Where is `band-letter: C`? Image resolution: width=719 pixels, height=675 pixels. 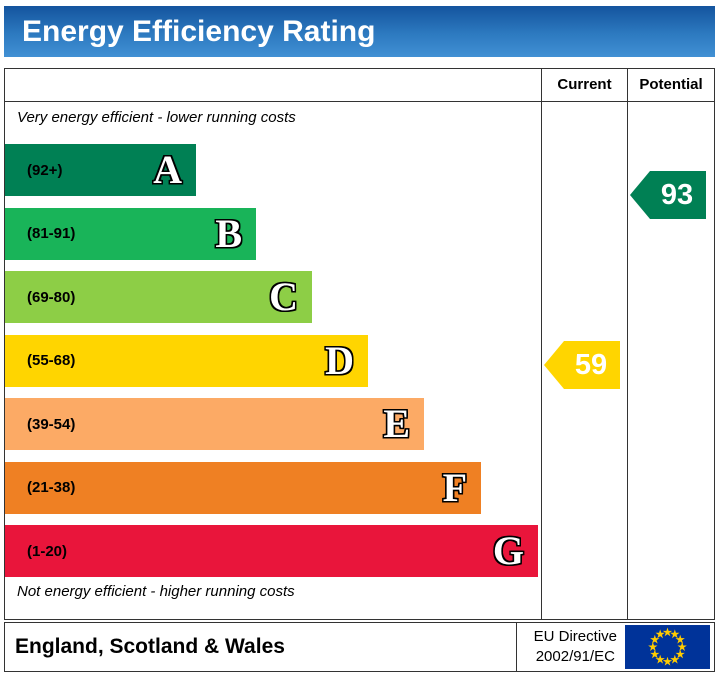 band-letter: C is located at coordinates (283, 296).